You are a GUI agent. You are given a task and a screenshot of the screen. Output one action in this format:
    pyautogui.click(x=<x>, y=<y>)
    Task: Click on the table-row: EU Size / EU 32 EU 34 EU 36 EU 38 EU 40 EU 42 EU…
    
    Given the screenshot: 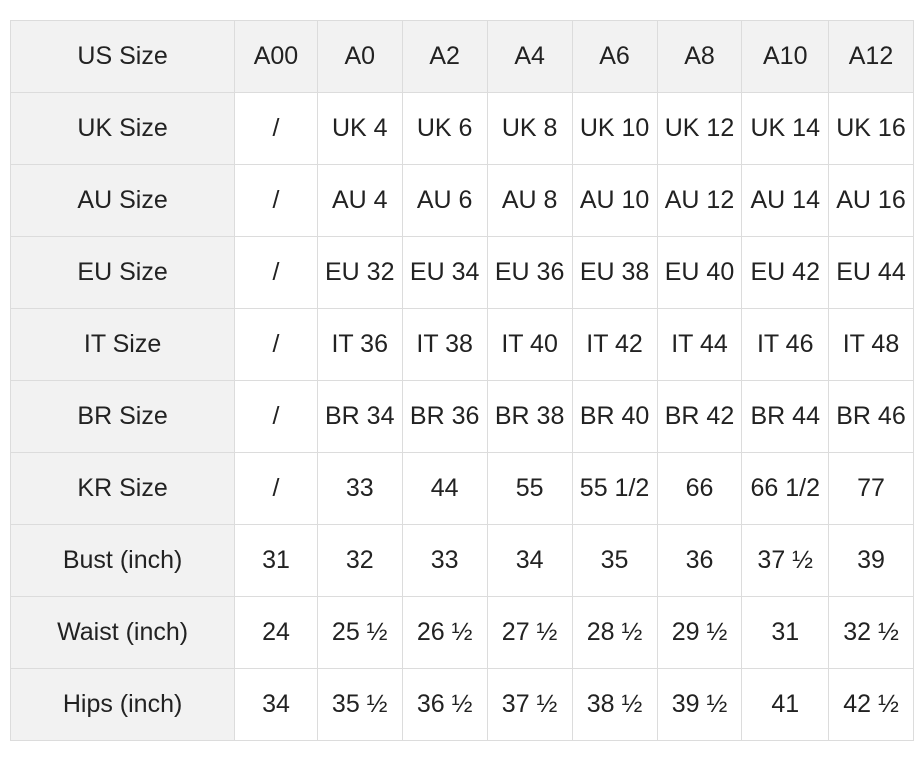 What is the action you would take?
    pyautogui.click(x=461, y=272)
    